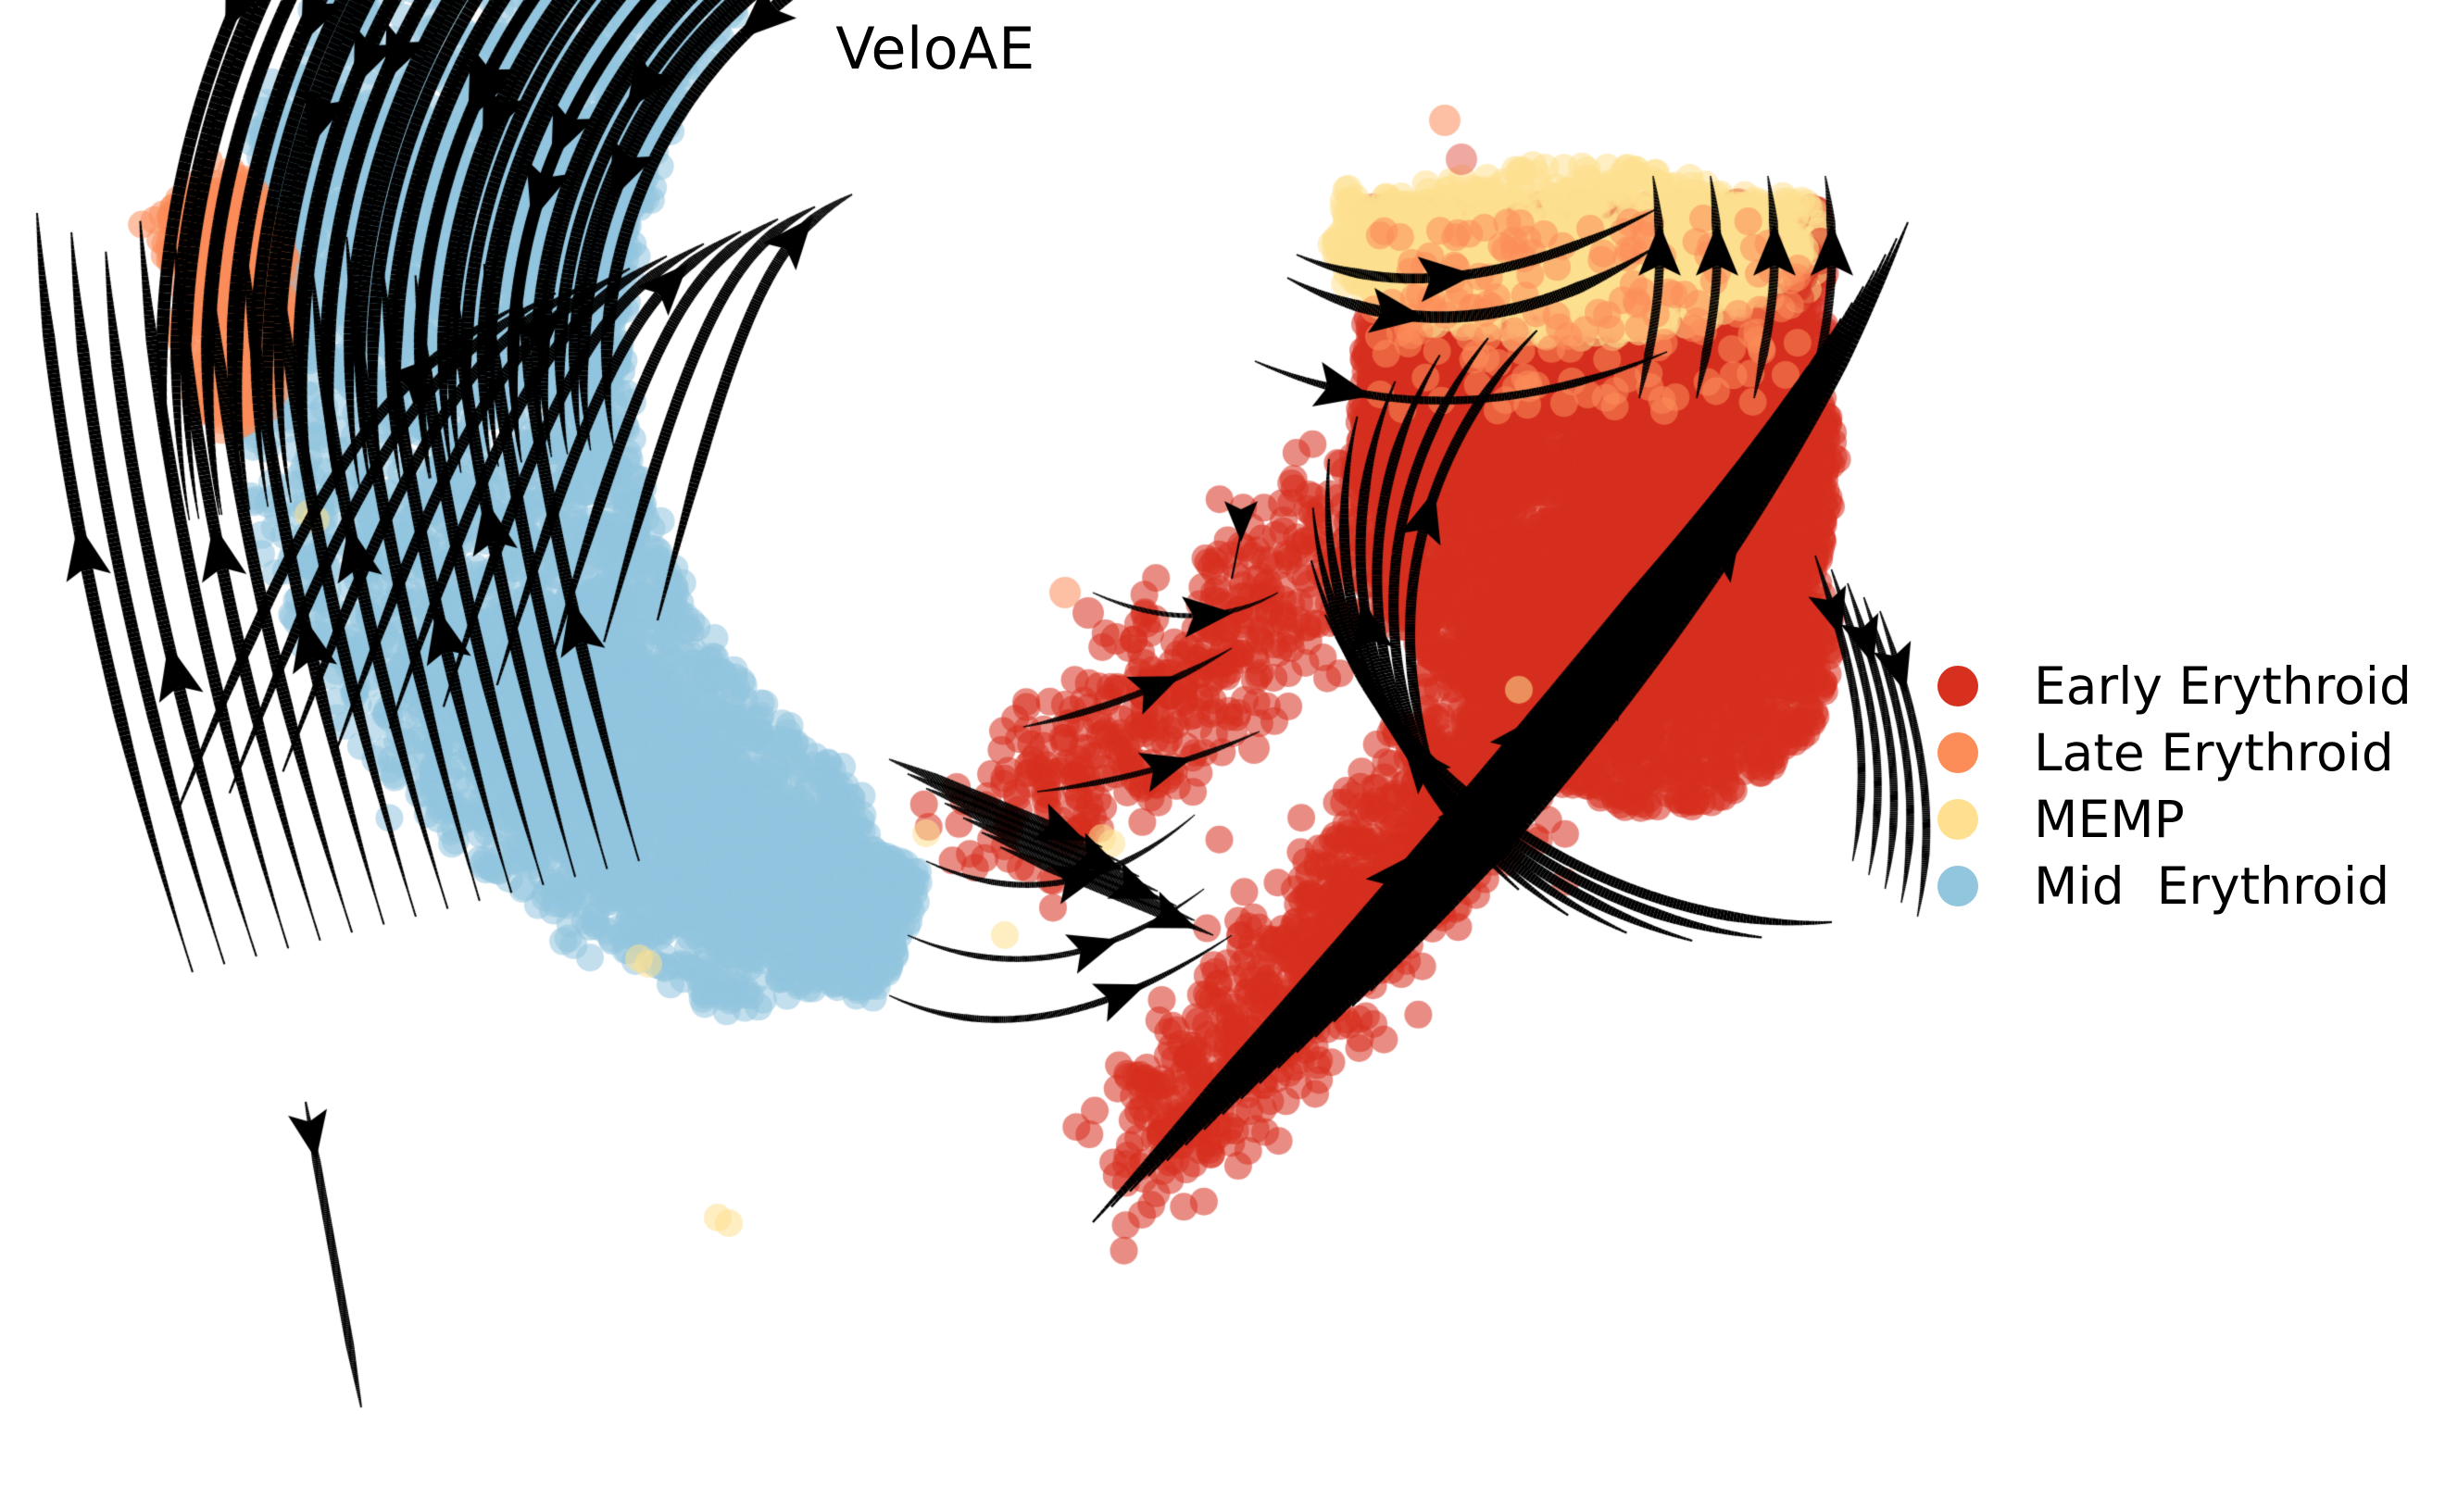 Image resolution: width=2445 pixels, height=1512 pixels. What do you see at coordinates (935, 48) in the screenshot?
I see `page-title: VeloAE` at bounding box center [935, 48].